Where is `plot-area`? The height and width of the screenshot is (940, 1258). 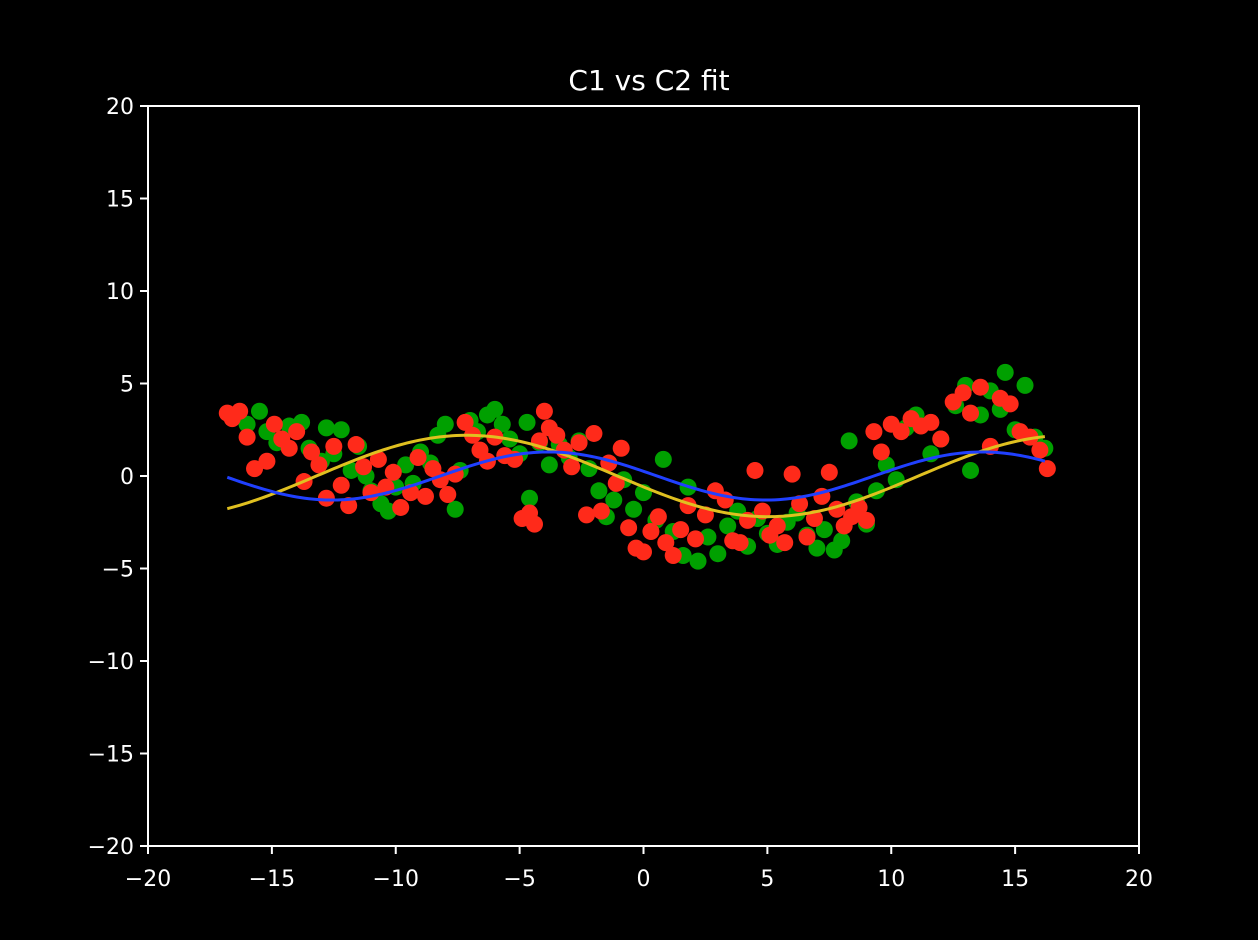 plot-area is located at coordinates (637, 466).